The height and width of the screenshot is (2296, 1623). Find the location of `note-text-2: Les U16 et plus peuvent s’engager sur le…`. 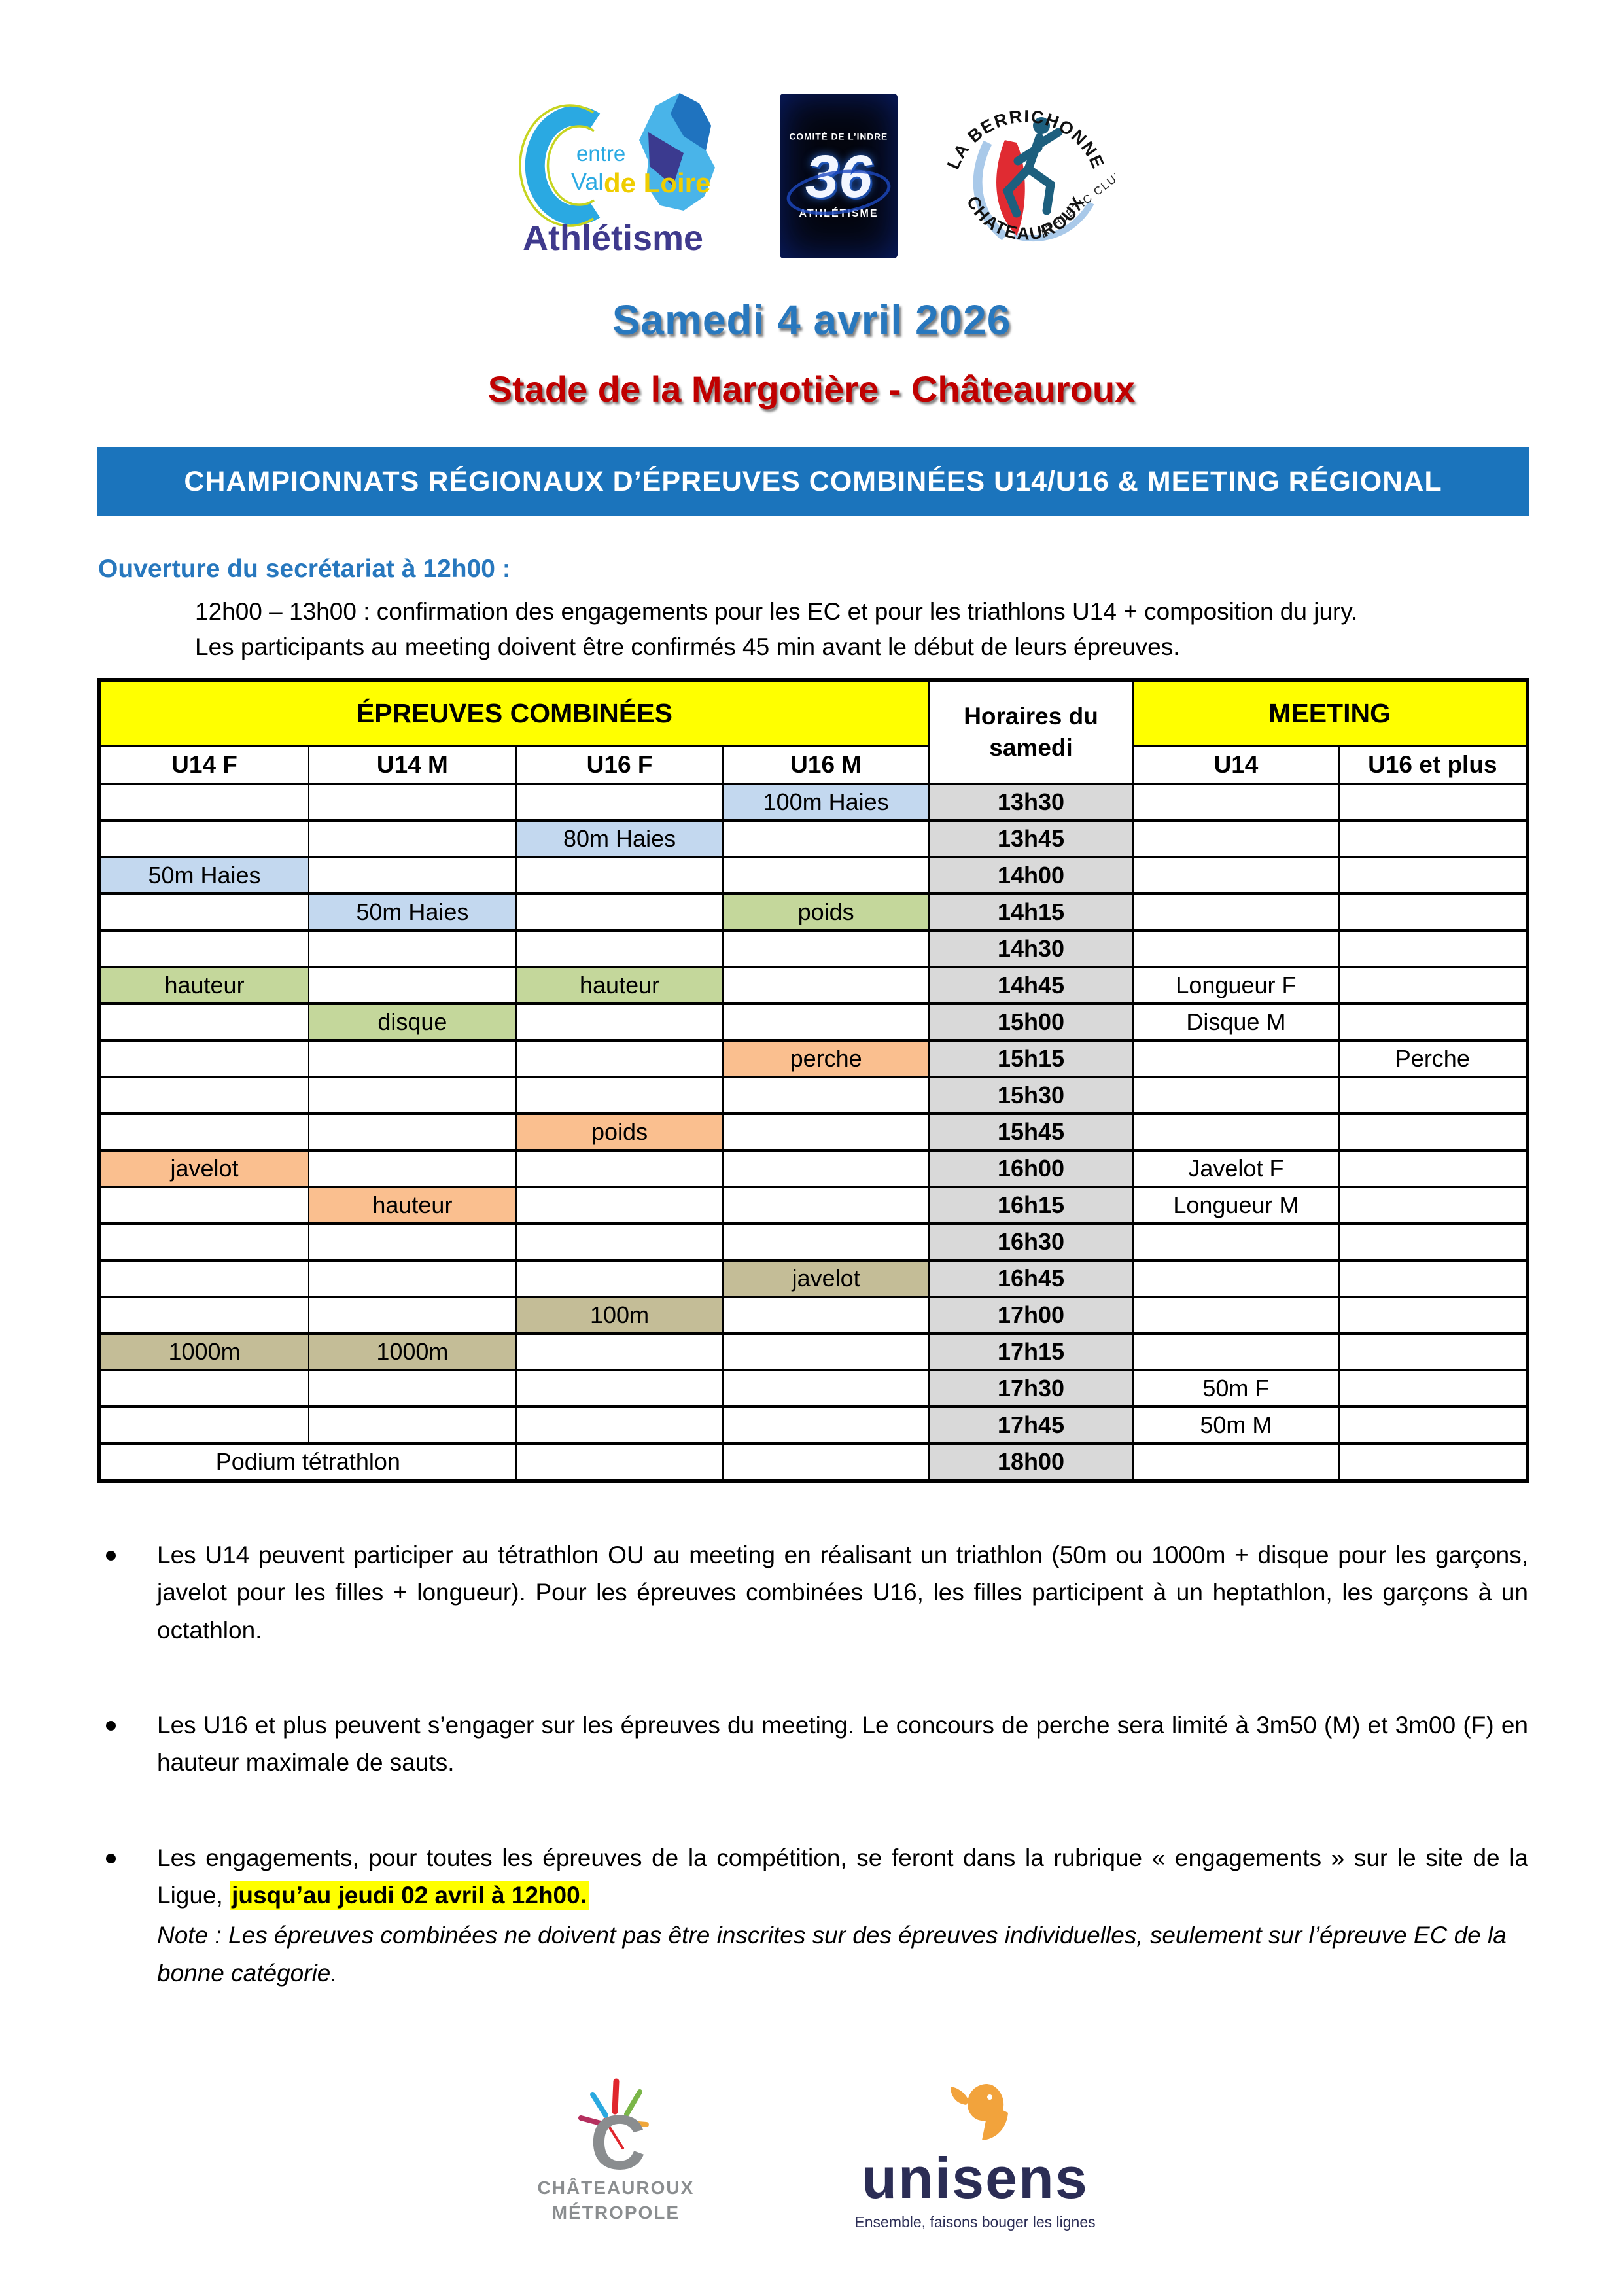

note-text-2: Les U16 et plus peuvent s’engager sur le… is located at coordinates (843, 1744).